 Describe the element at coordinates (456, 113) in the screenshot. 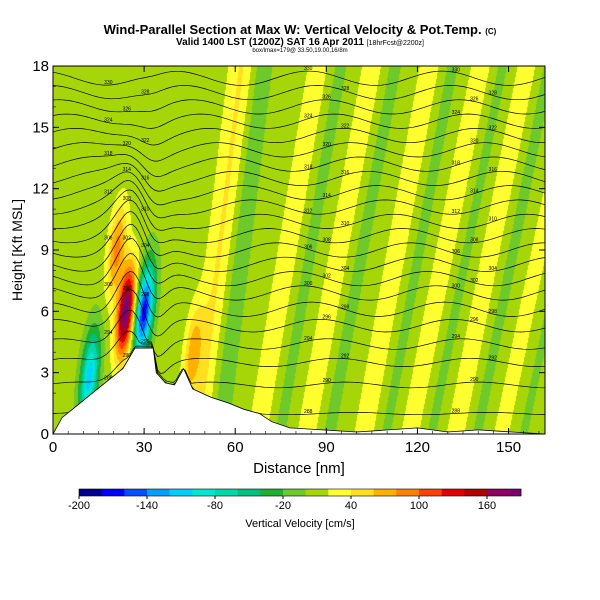

I see `theta-contour-label: 324` at that location.